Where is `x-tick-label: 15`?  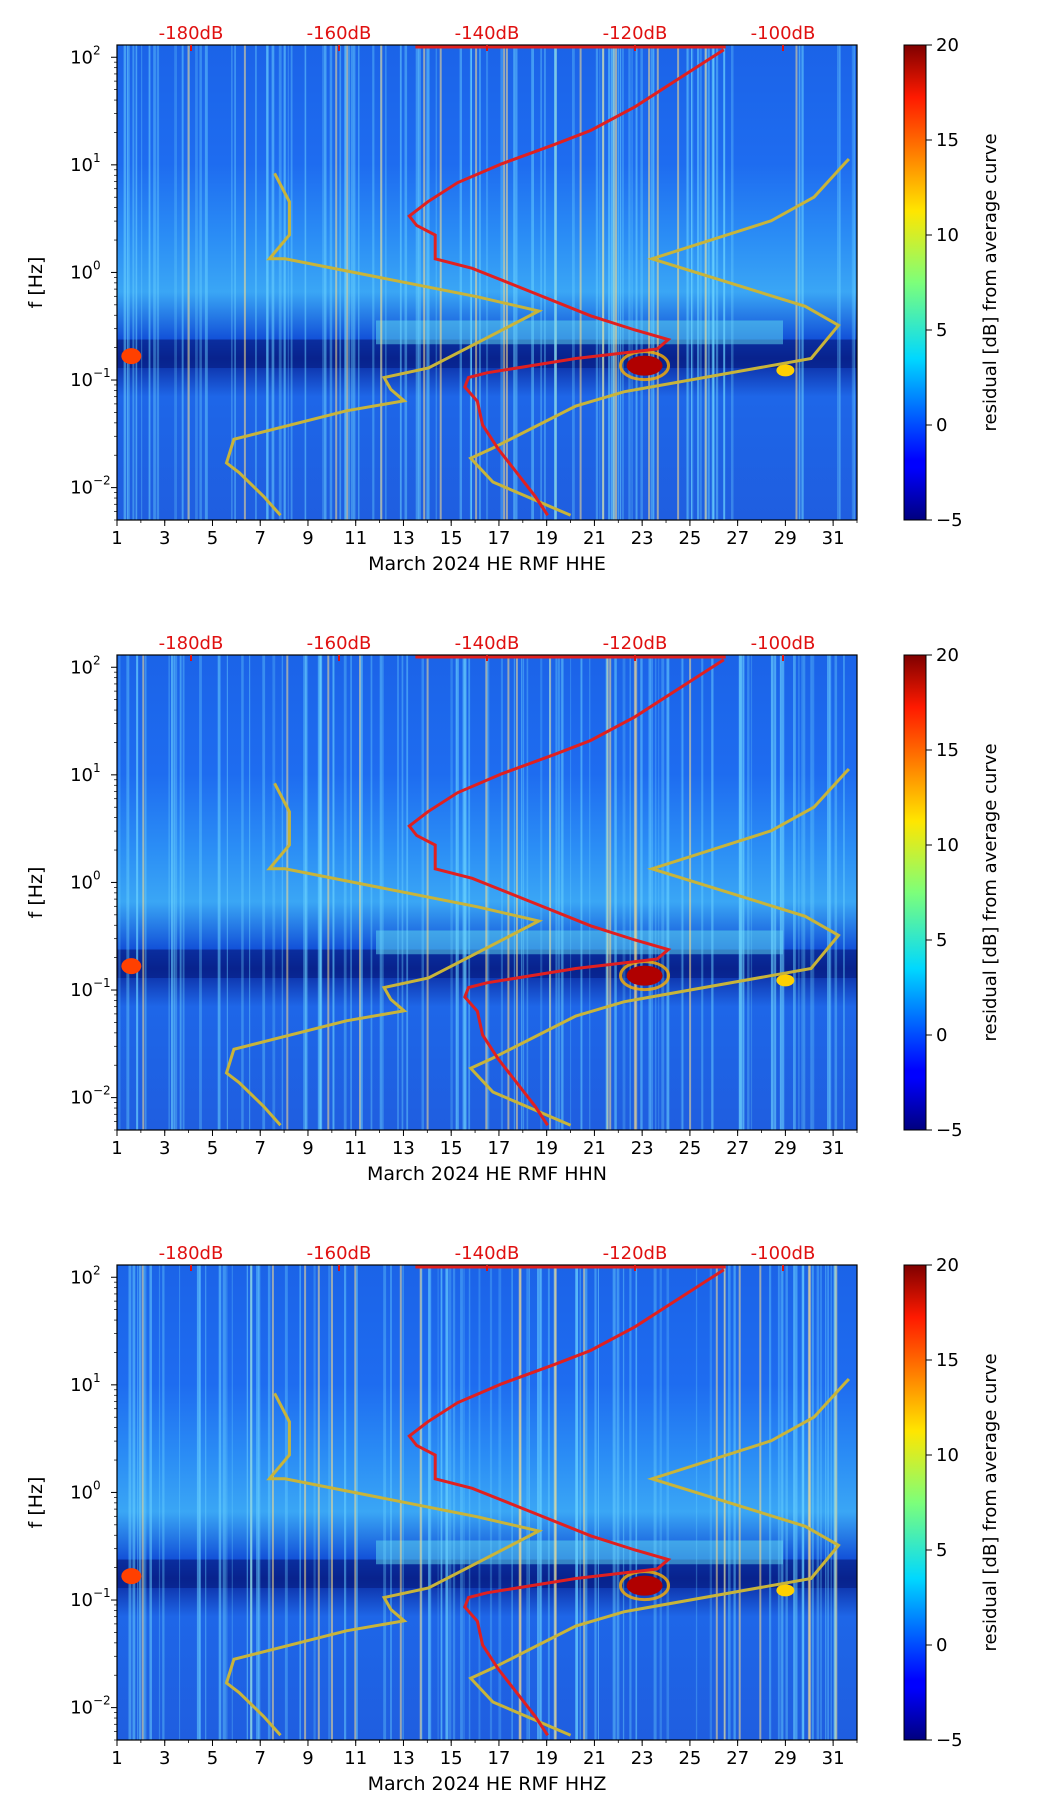 x-tick-label: 15 is located at coordinates (451, 1148).